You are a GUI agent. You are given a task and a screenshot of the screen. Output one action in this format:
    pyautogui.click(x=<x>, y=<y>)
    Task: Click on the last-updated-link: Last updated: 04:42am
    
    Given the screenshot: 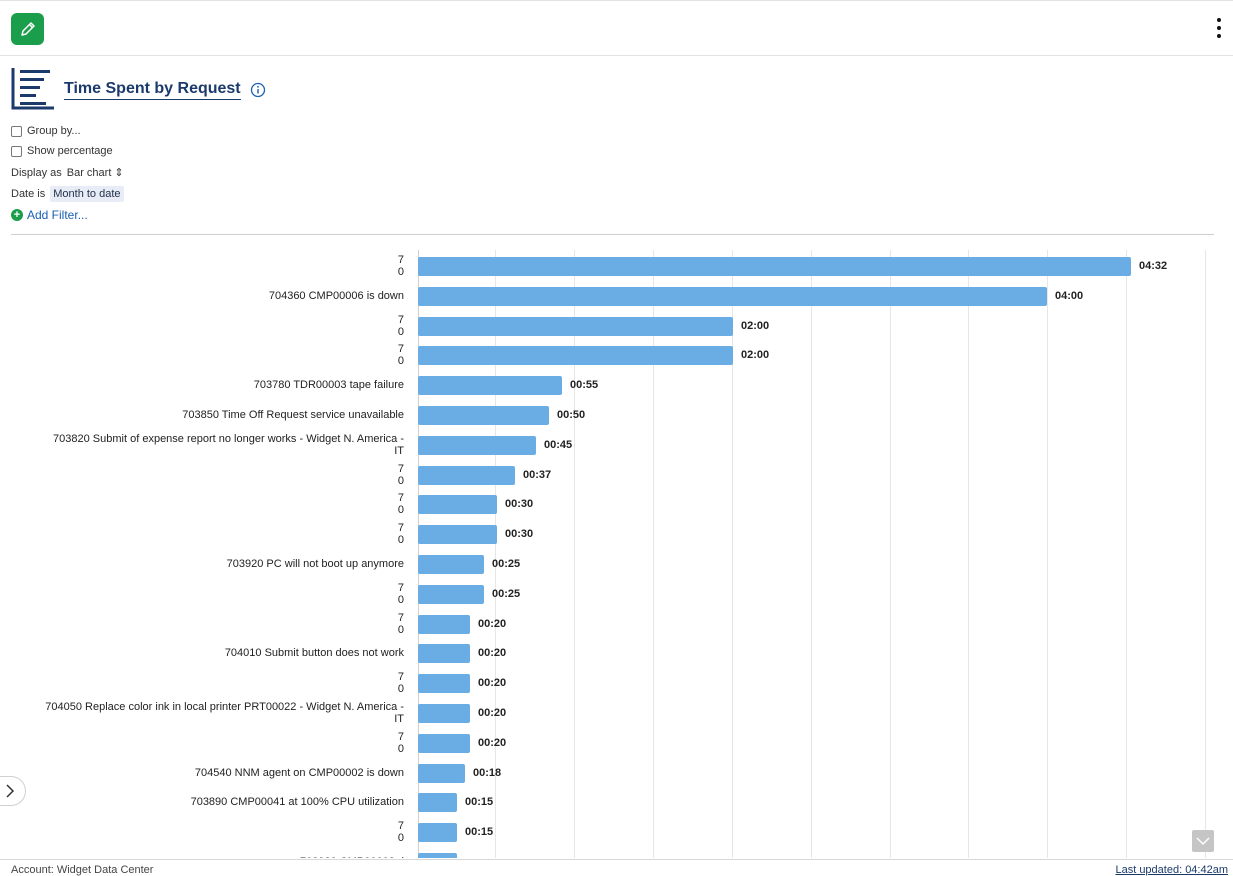 What is the action you would take?
    pyautogui.click(x=1171, y=870)
    